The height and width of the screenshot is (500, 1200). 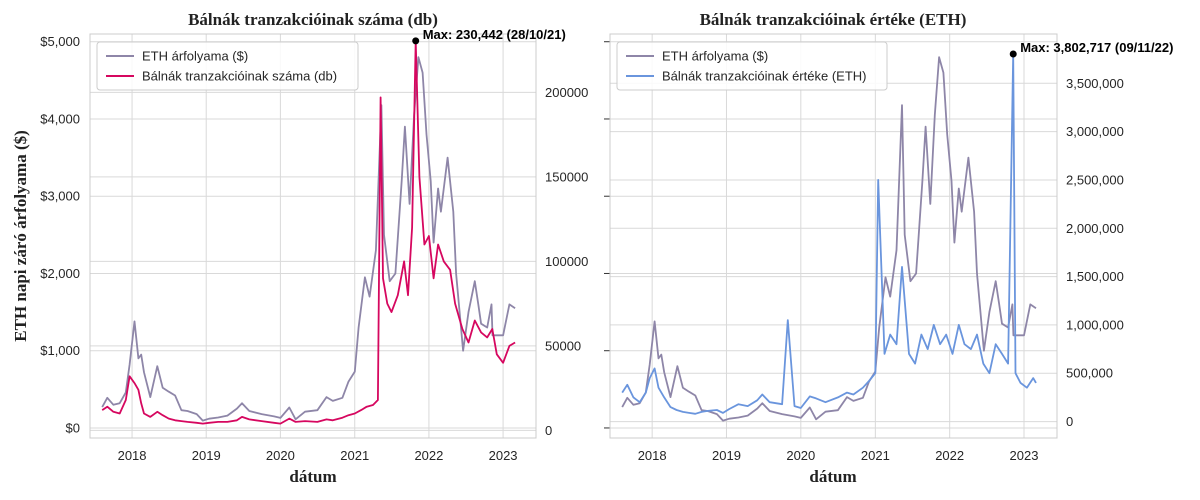 I want to click on right-tick-label: 3,000,000, so click(x=1095, y=131).